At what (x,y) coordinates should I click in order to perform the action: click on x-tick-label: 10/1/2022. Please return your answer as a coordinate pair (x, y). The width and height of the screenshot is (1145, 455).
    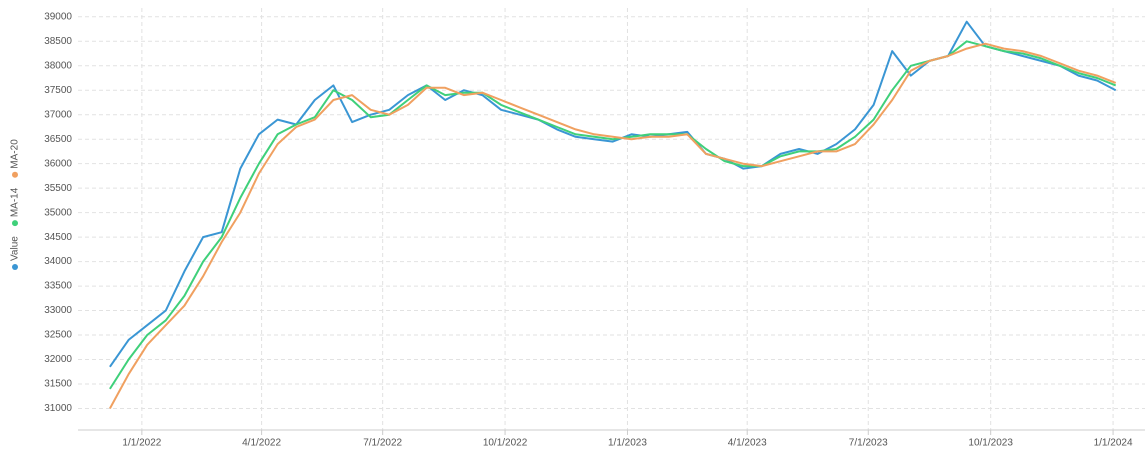
    Looking at the image, I should click on (505, 443).